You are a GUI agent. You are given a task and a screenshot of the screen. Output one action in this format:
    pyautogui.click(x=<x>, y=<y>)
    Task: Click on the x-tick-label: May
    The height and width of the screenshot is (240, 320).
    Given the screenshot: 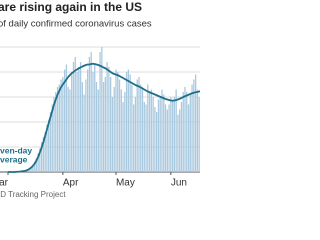 What is the action you would take?
    pyautogui.click(x=125, y=183)
    